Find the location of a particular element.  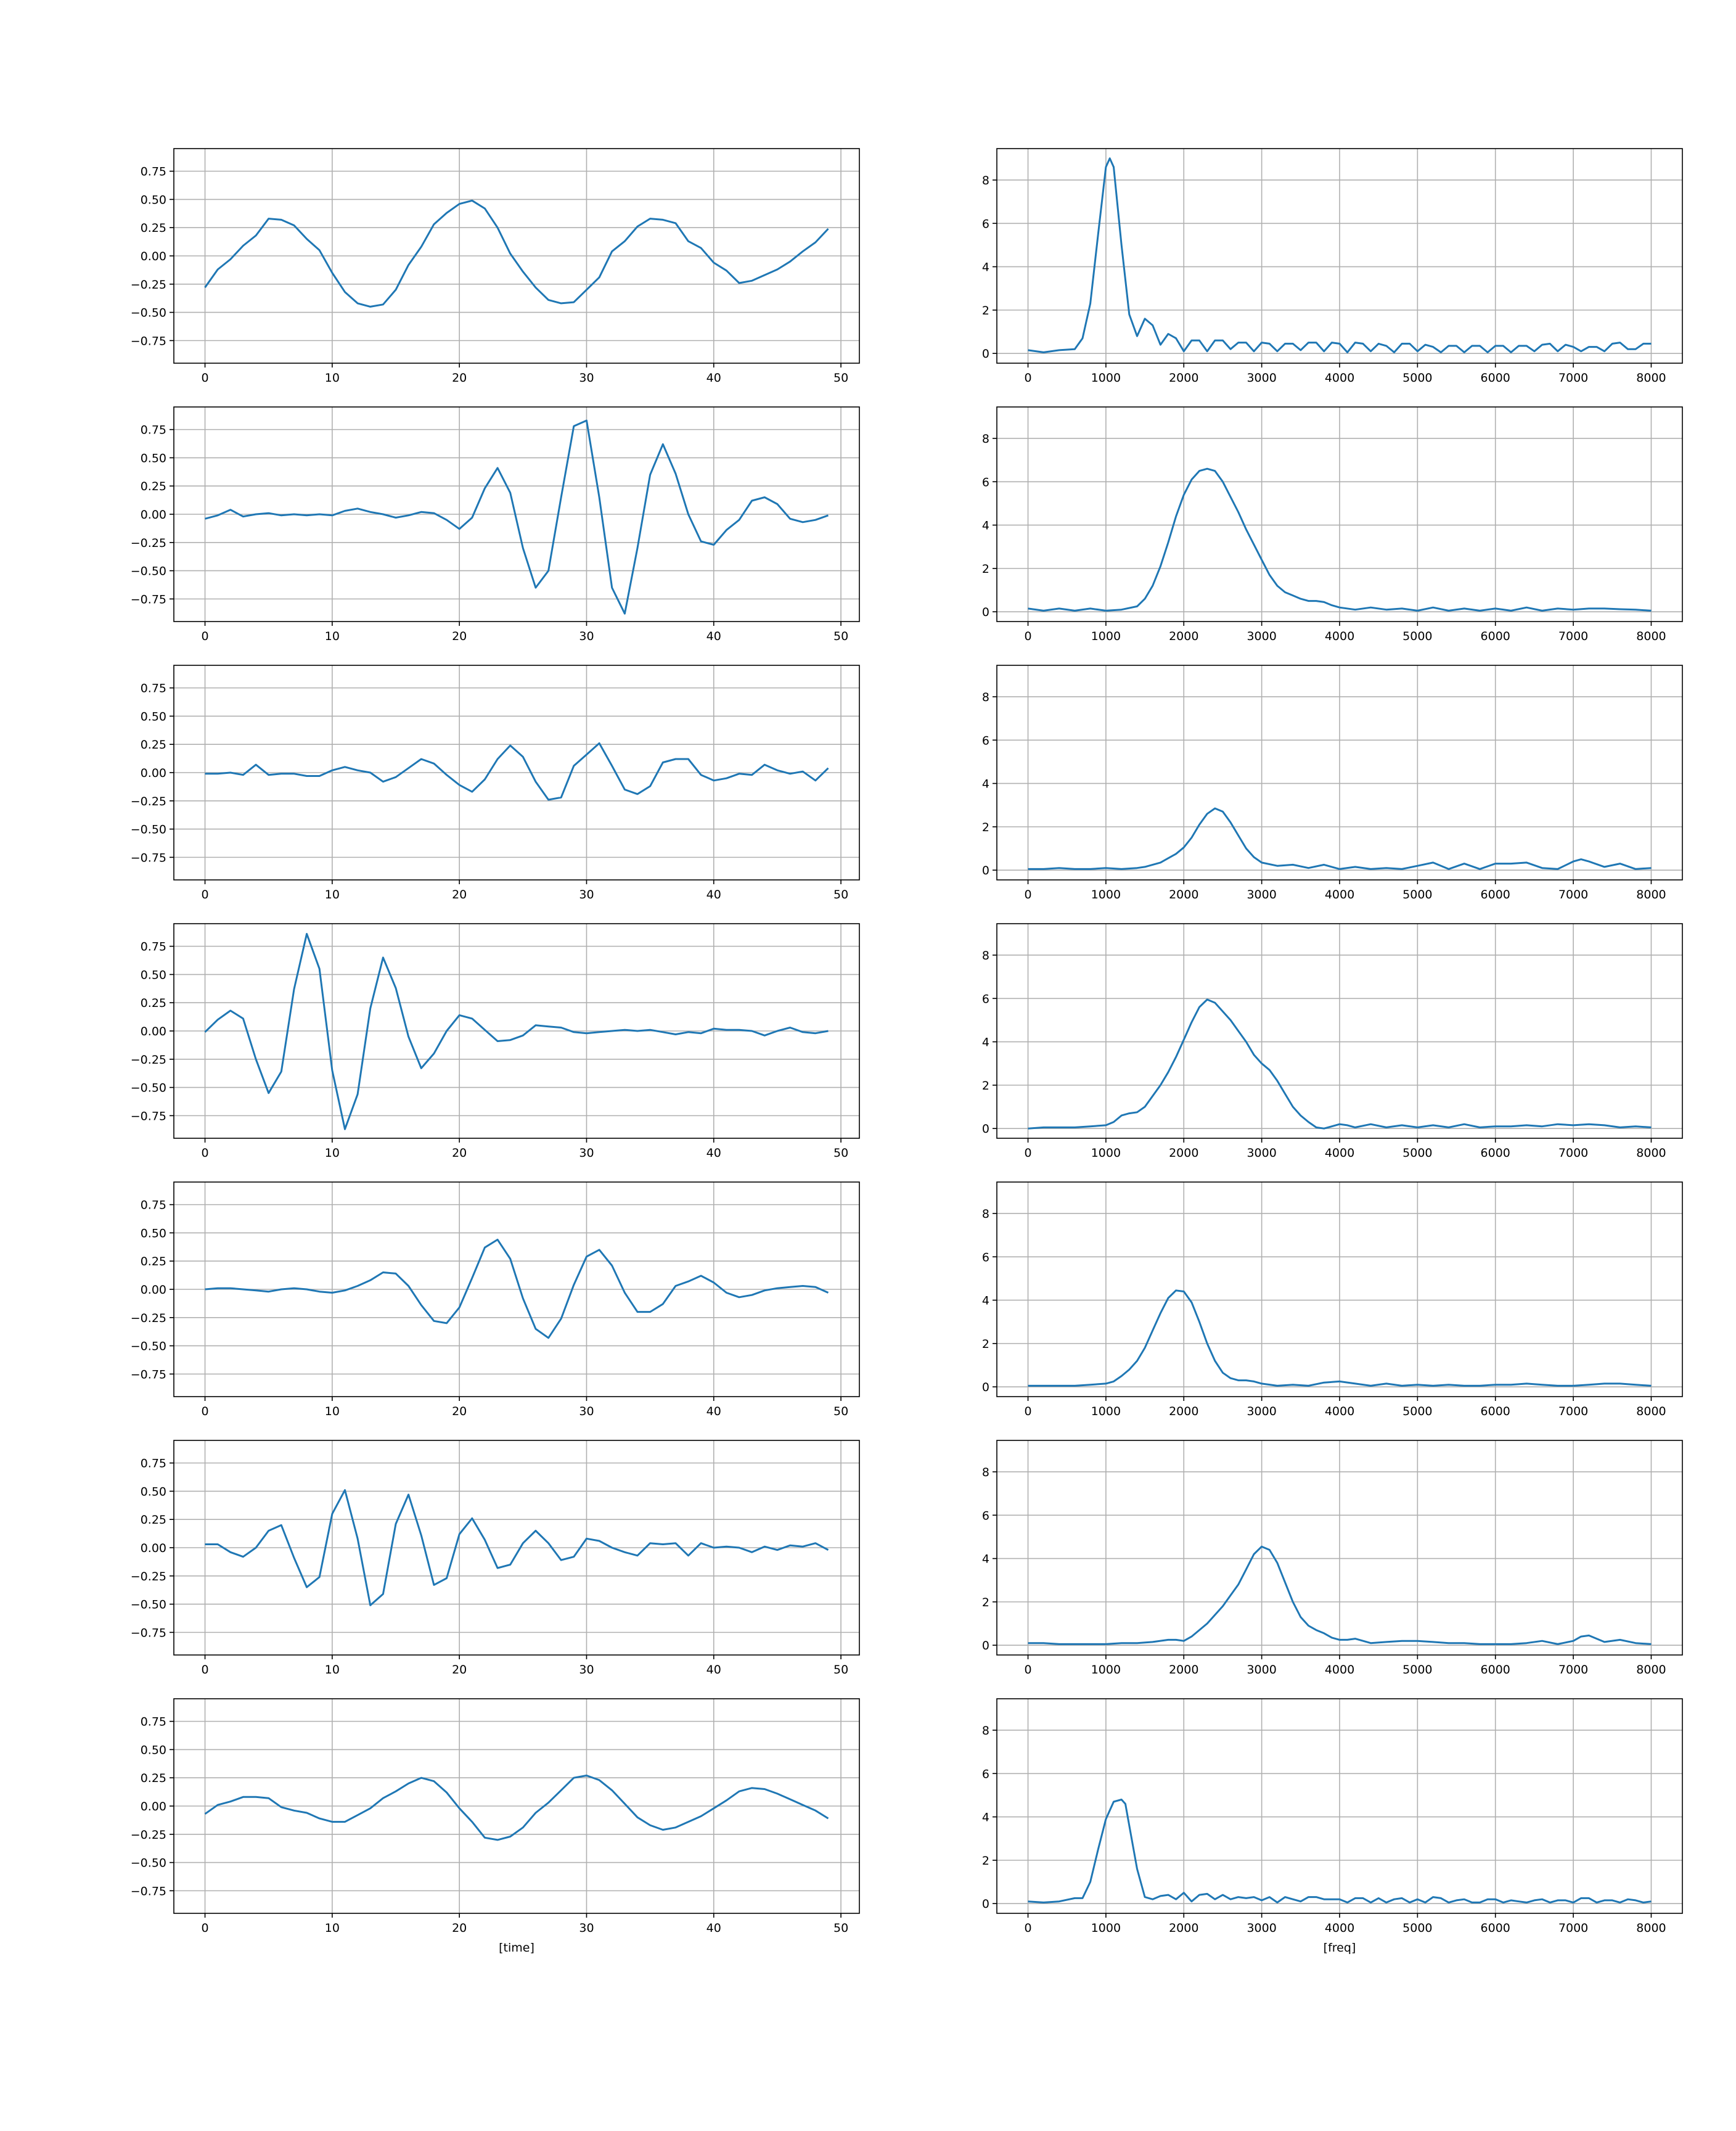

subplot-freq-3: 0 1000 2000 3000 4000 5000 6000 7000 8000 8 6 4 2 0 is located at coordinates (1332, 783).